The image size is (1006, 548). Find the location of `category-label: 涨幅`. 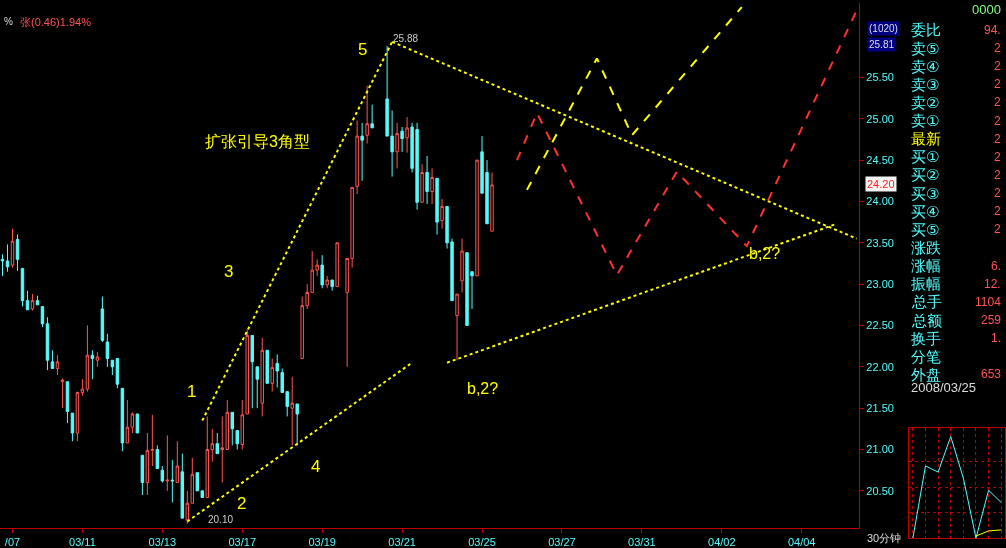

category-label: 涨幅 is located at coordinates (926, 265).